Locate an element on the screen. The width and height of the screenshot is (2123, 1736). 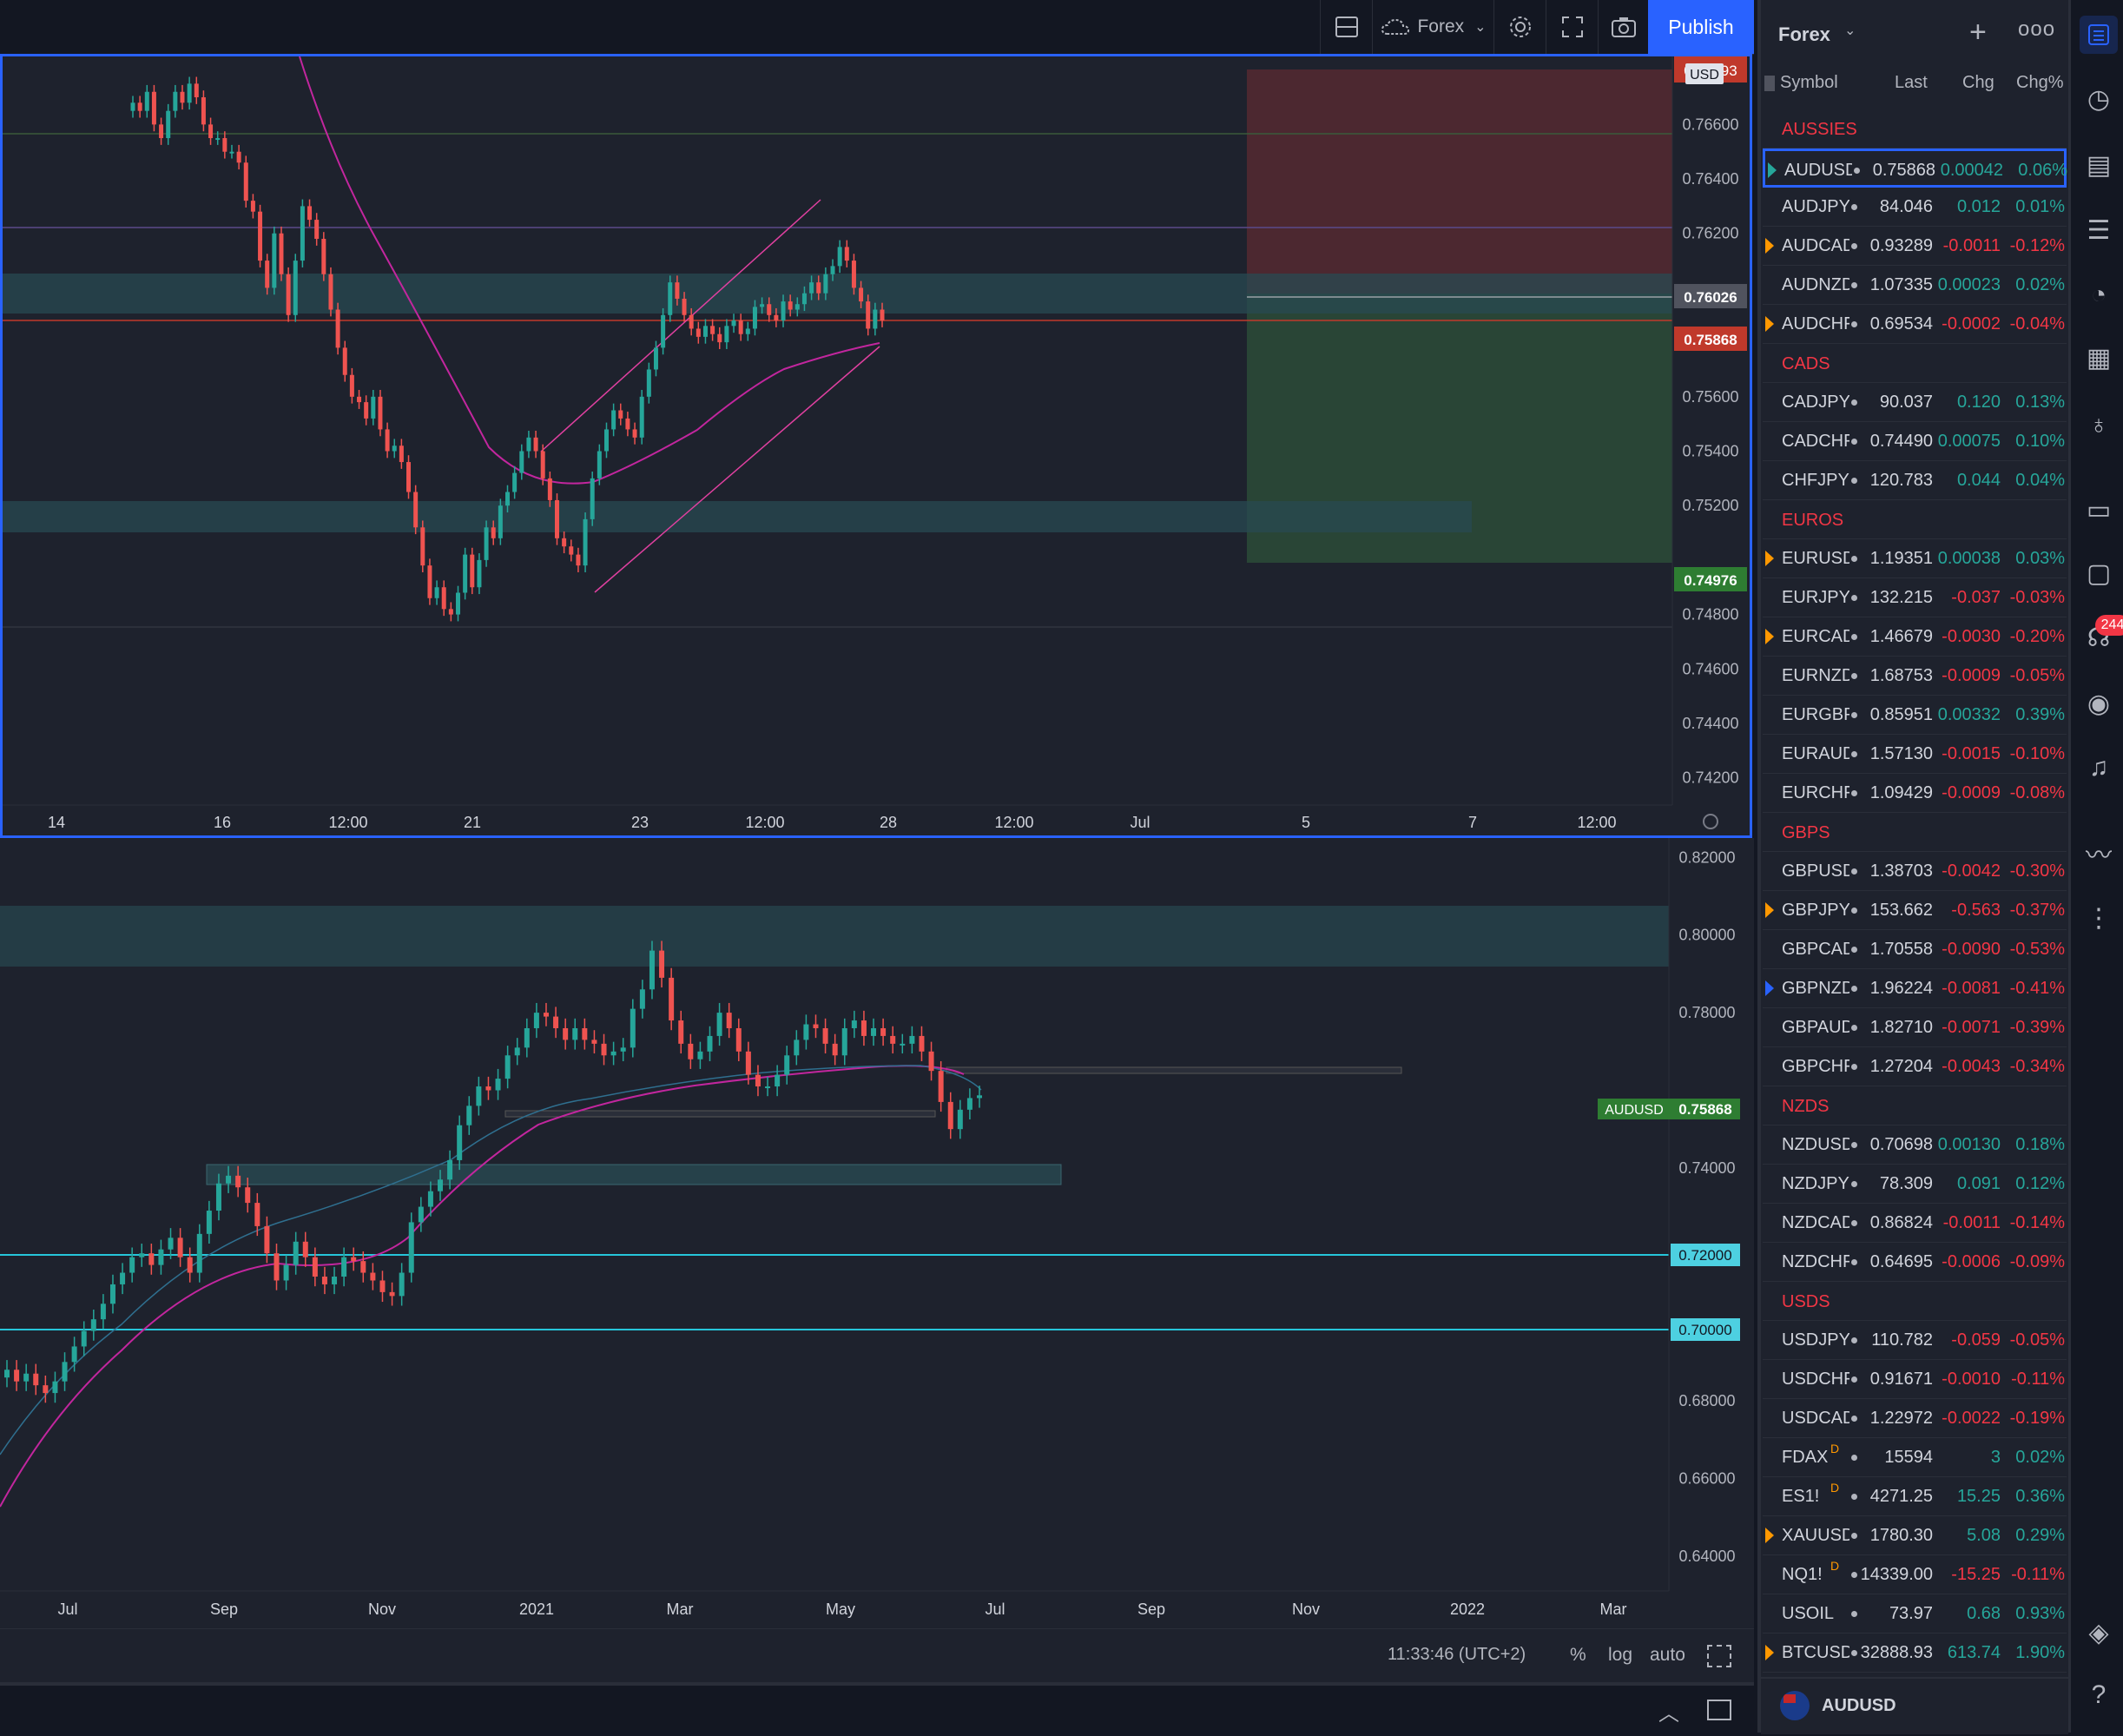
maximize-panel-icon is located at coordinates (1719, 1710).